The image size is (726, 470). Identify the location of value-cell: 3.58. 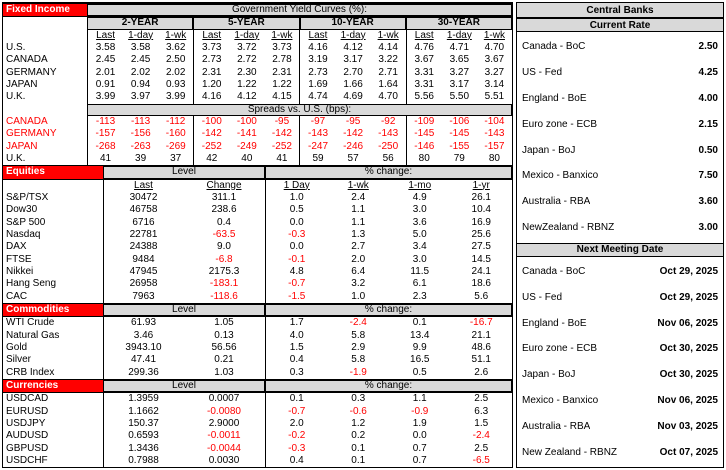
(140, 48).